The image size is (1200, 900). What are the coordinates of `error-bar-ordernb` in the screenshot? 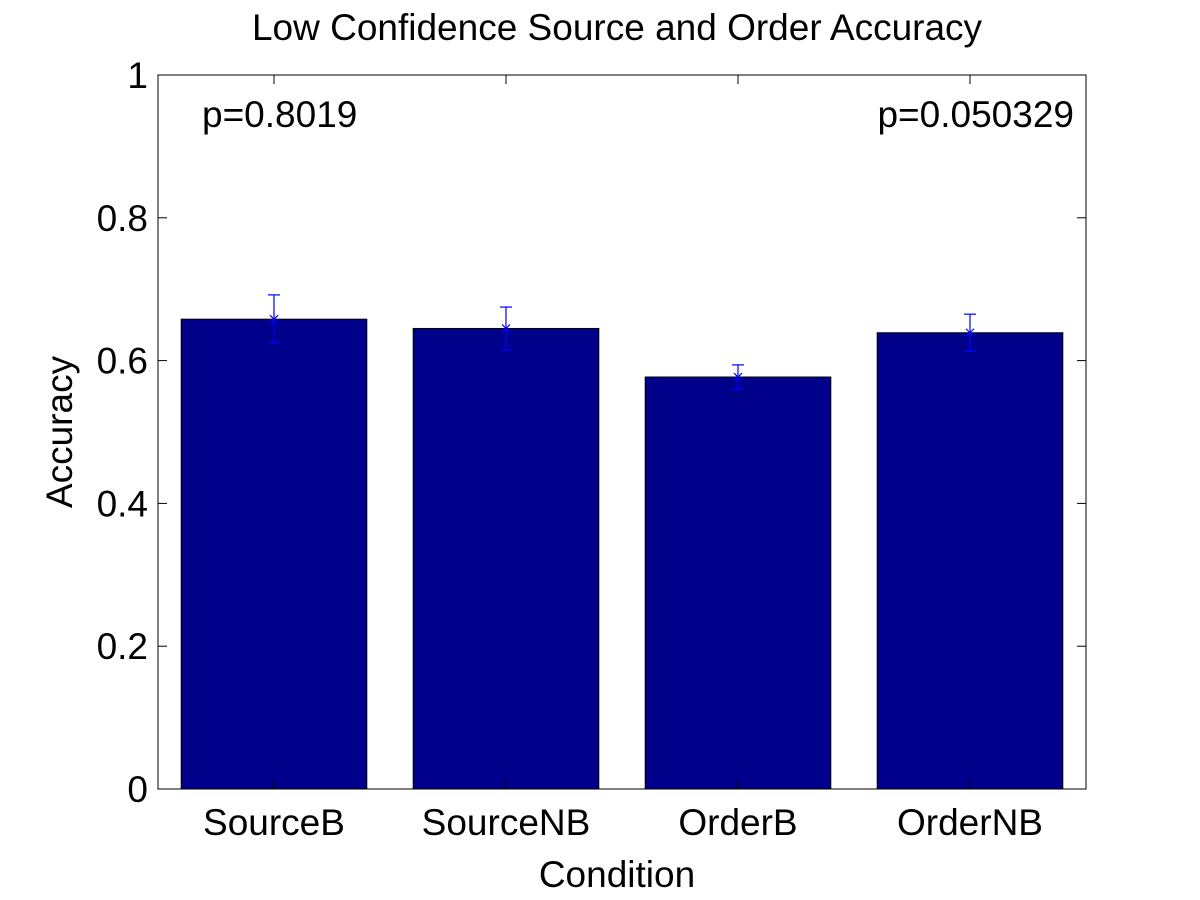 It's located at (970, 332).